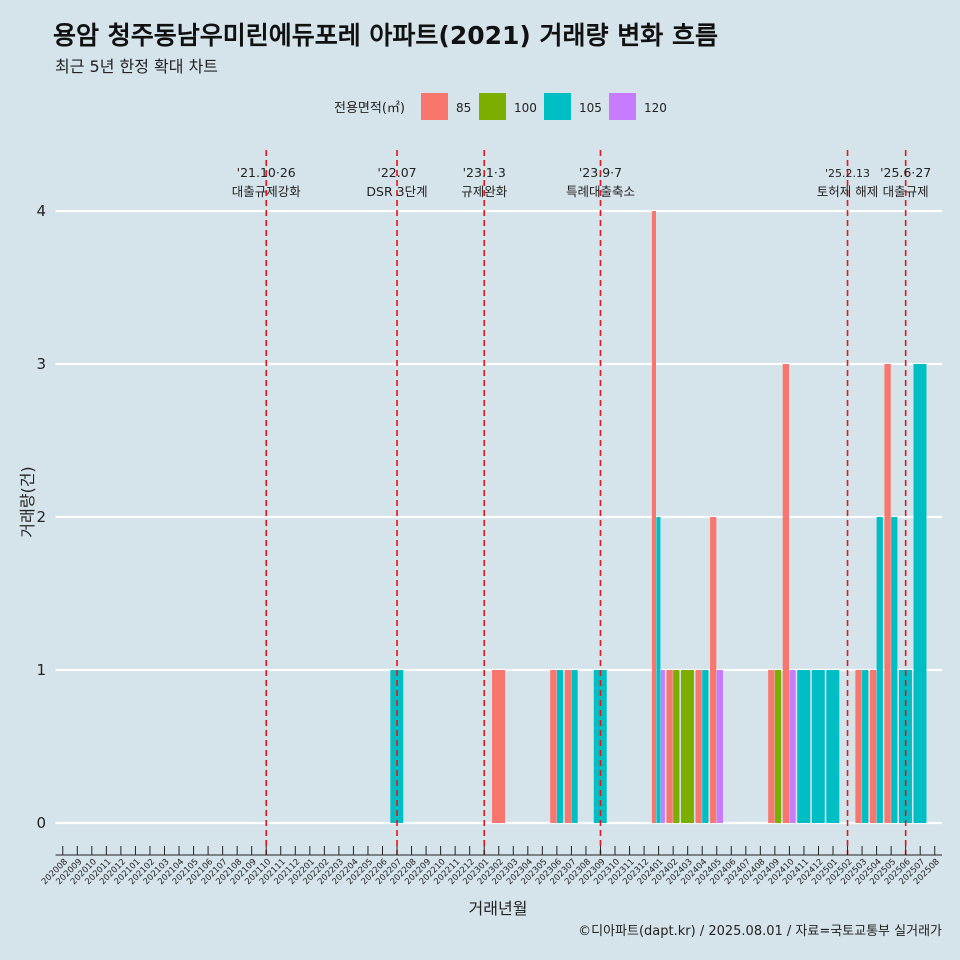  What do you see at coordinates (525, 108) in the screenshot?
I see `legend-label: 100` at bounding box center [525, 108].